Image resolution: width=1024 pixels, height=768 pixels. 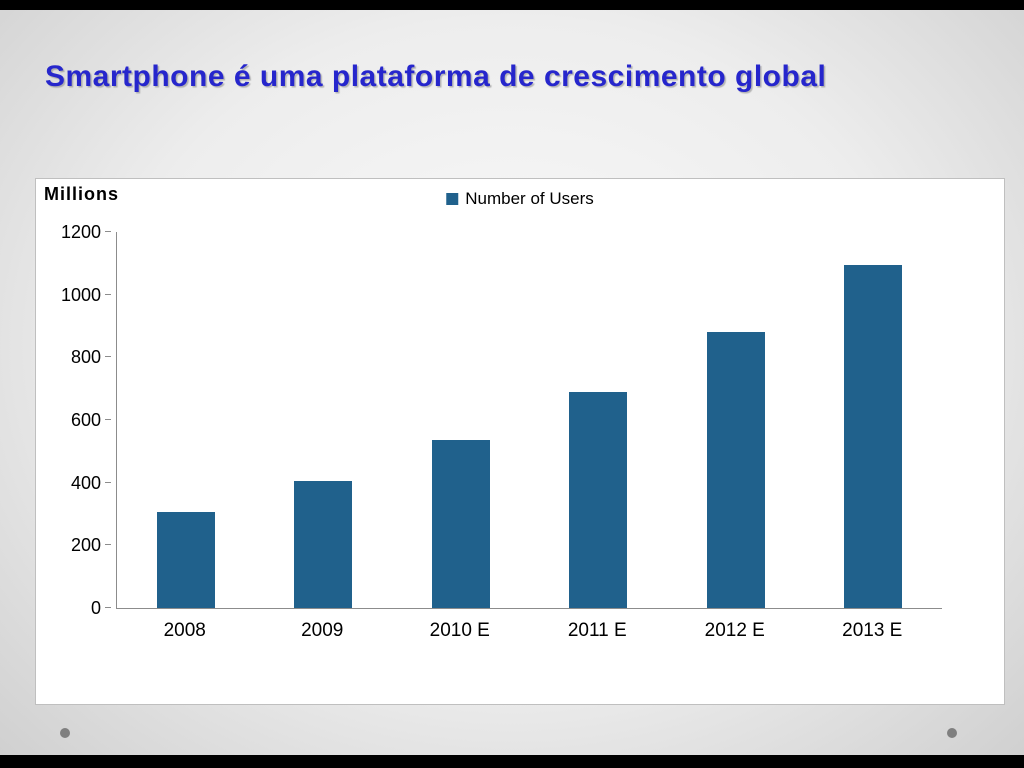 What do you see at coordinates (65, 733) in the screenshot?
I see `slide-nav-dot-left` at bounding box center [65, 733].